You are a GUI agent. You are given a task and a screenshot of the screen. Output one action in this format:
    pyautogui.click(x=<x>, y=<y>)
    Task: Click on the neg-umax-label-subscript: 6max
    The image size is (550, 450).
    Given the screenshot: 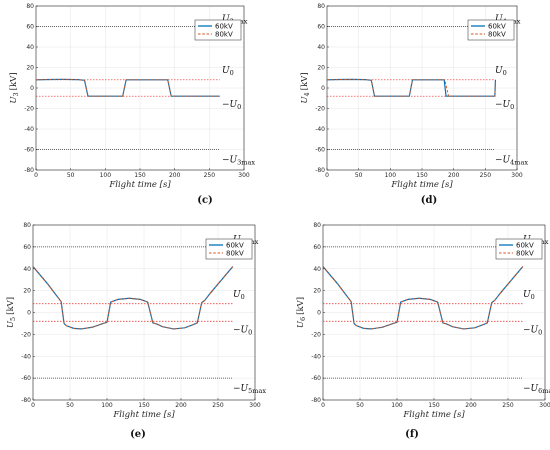 What is the action you would take?
    pyautogui.click(x=544, y=391)
    